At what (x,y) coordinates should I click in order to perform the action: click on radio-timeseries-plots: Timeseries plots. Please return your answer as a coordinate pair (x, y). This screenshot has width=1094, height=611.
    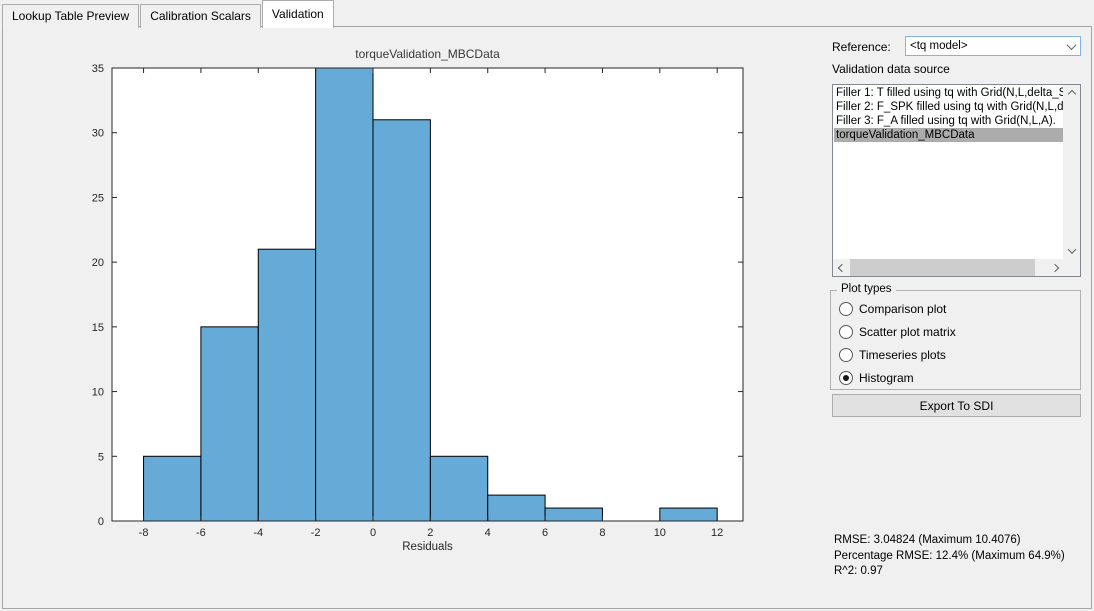
    Looking at the image, I should click on (892, 355).